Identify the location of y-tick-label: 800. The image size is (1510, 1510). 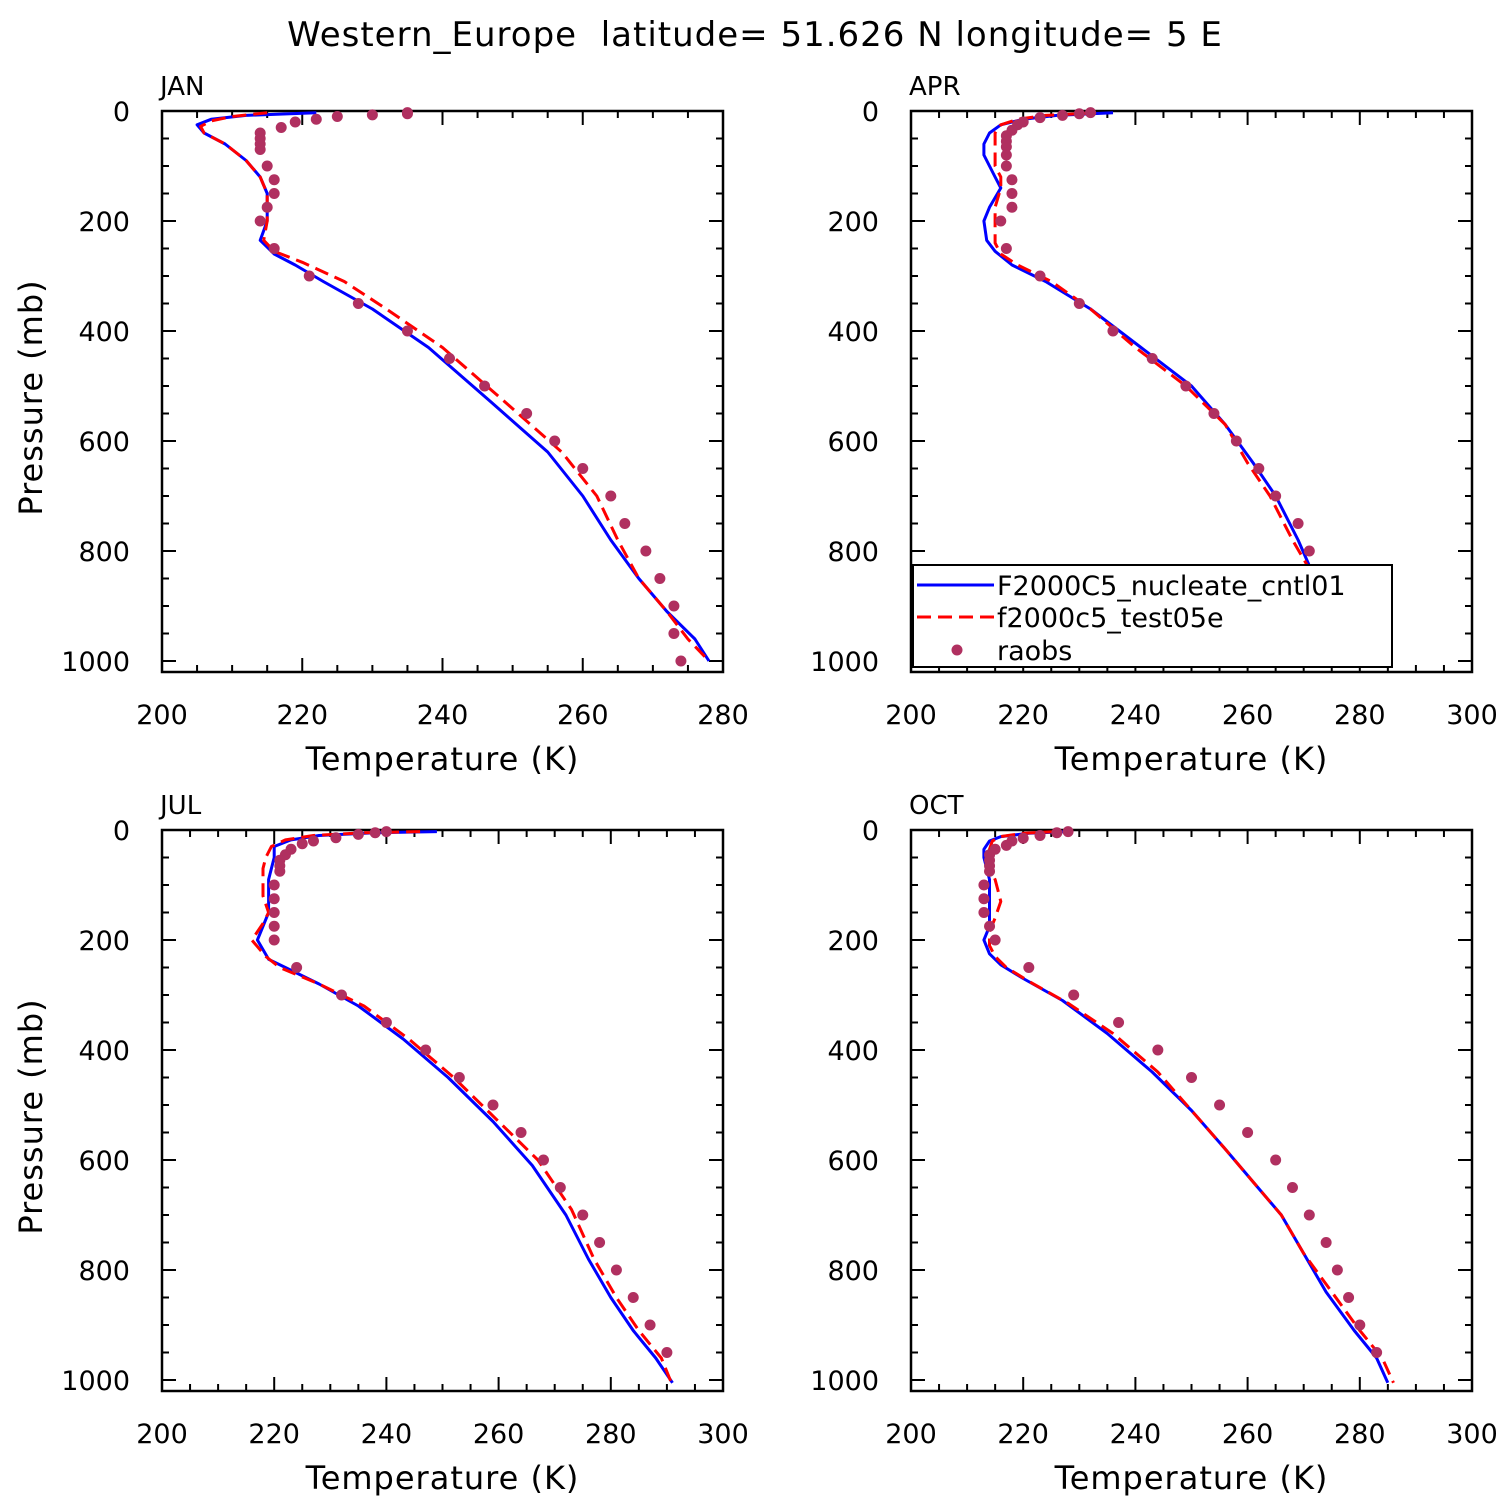
(104, 1271).